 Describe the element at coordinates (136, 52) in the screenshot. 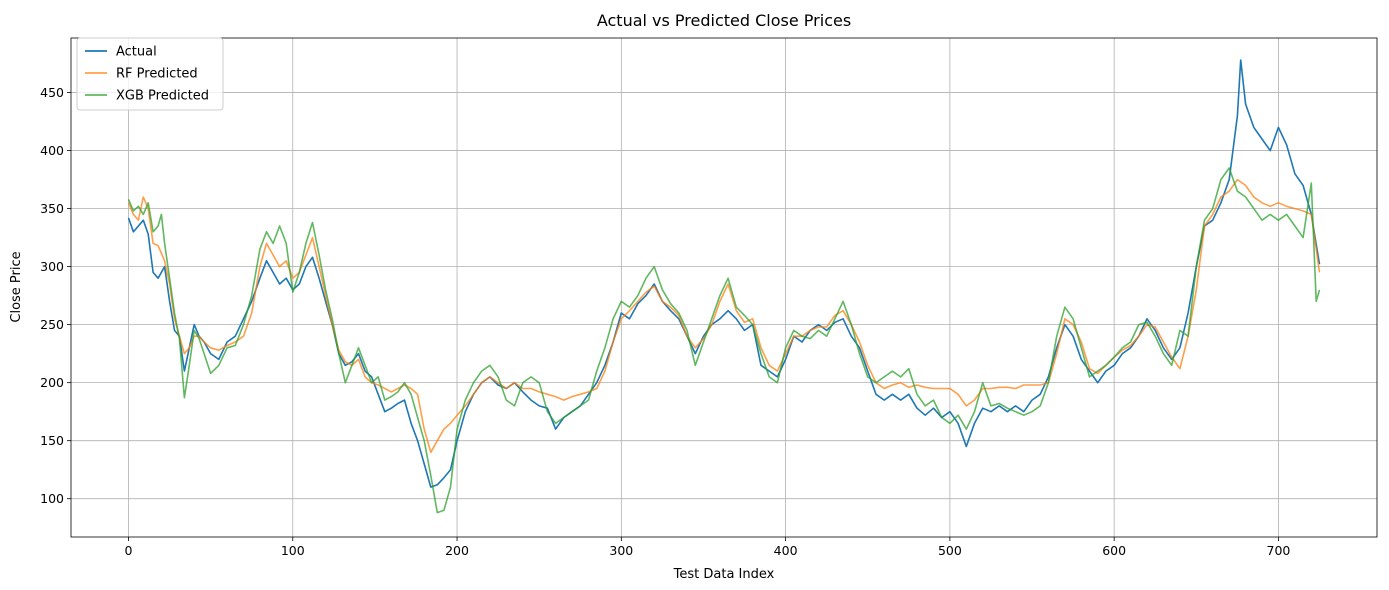

I see `legend-label-actual: Actual` at that location.